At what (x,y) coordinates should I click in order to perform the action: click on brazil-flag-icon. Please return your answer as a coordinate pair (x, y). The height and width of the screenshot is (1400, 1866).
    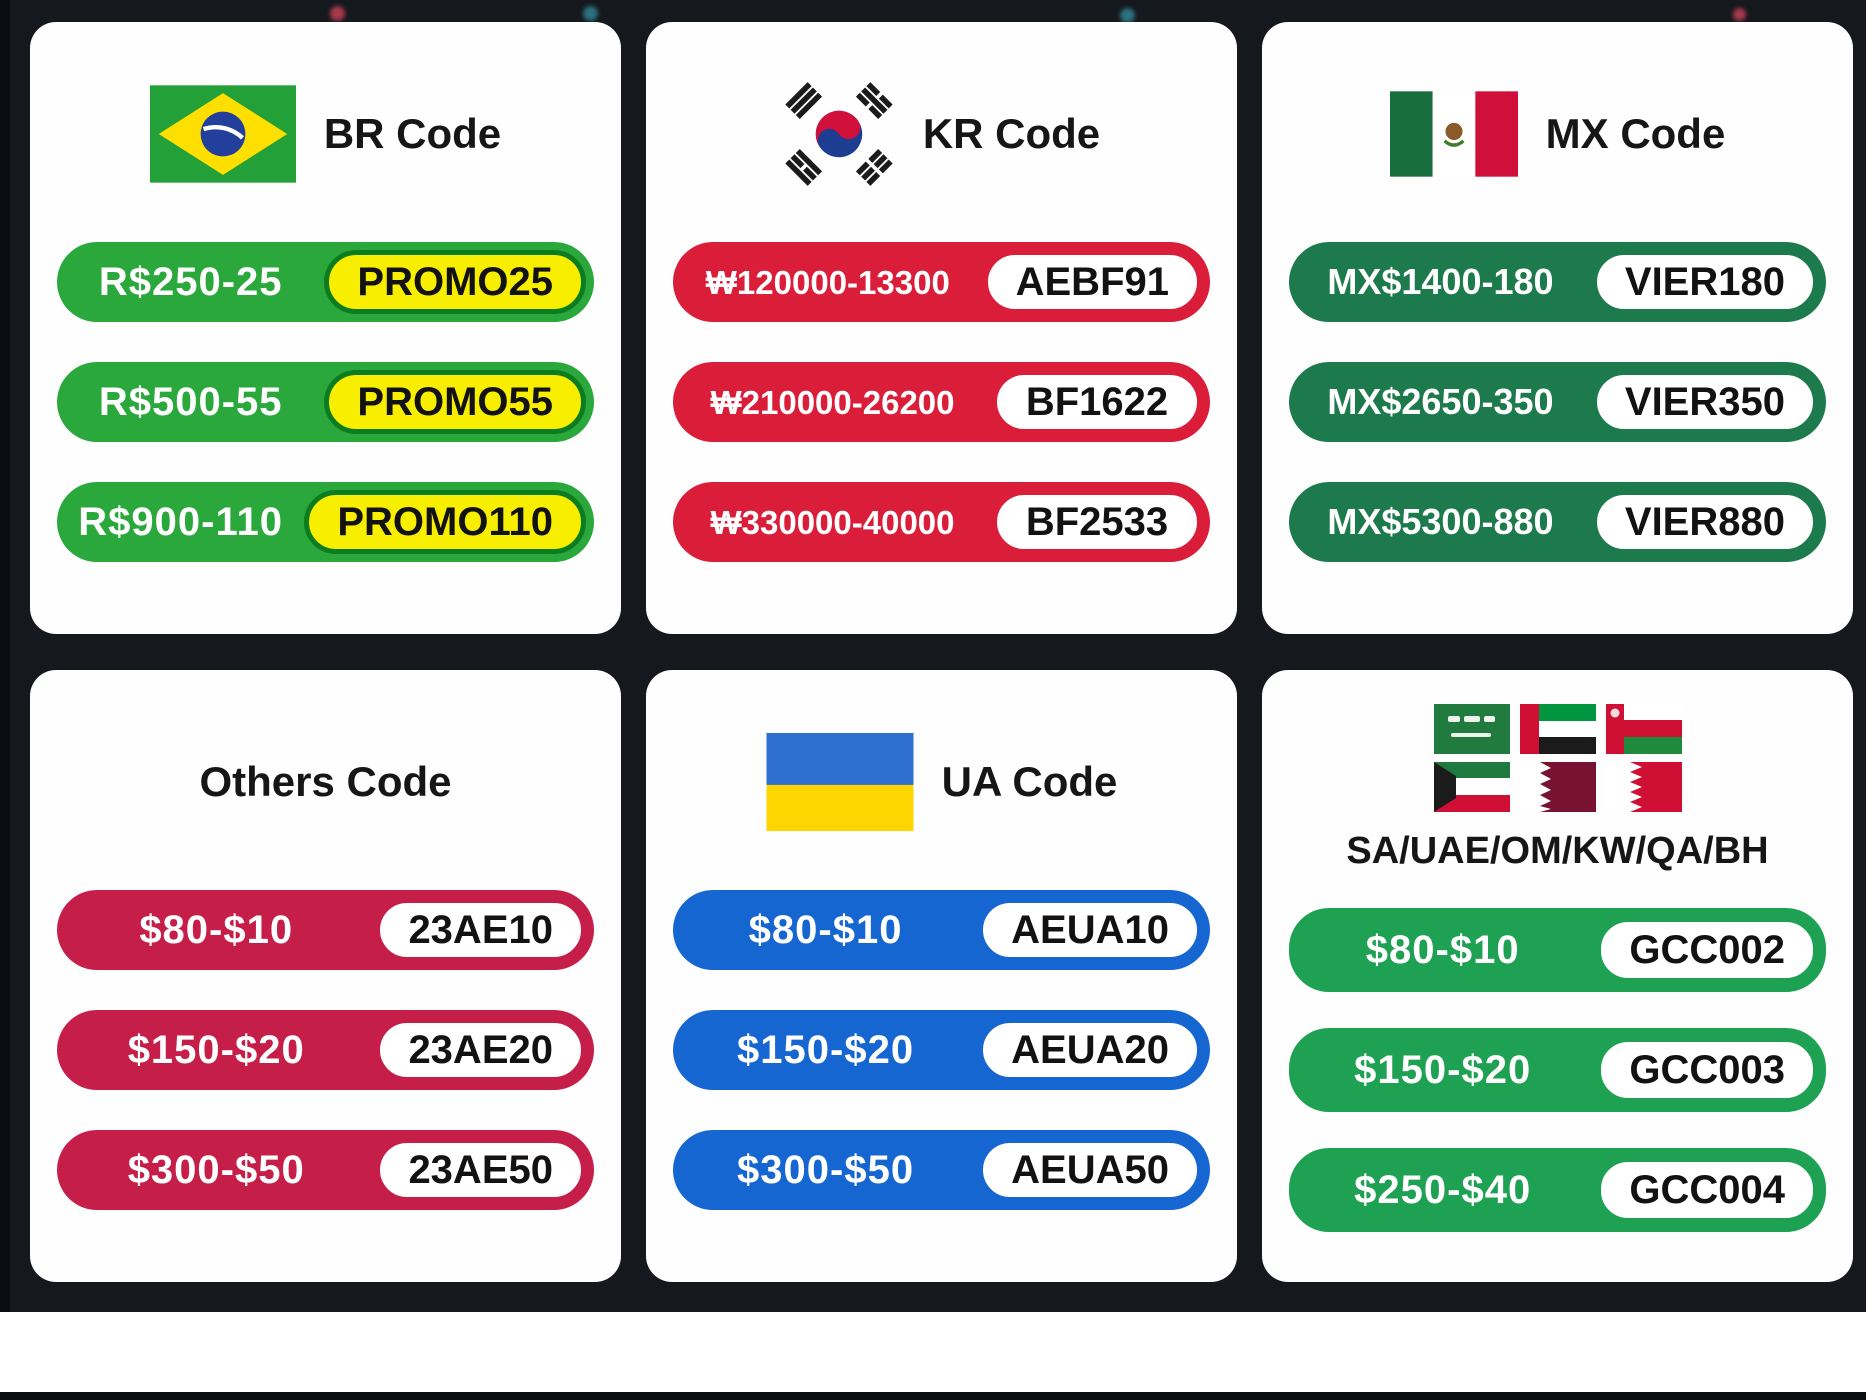
    Looking at the image, I should click on (222, 134).